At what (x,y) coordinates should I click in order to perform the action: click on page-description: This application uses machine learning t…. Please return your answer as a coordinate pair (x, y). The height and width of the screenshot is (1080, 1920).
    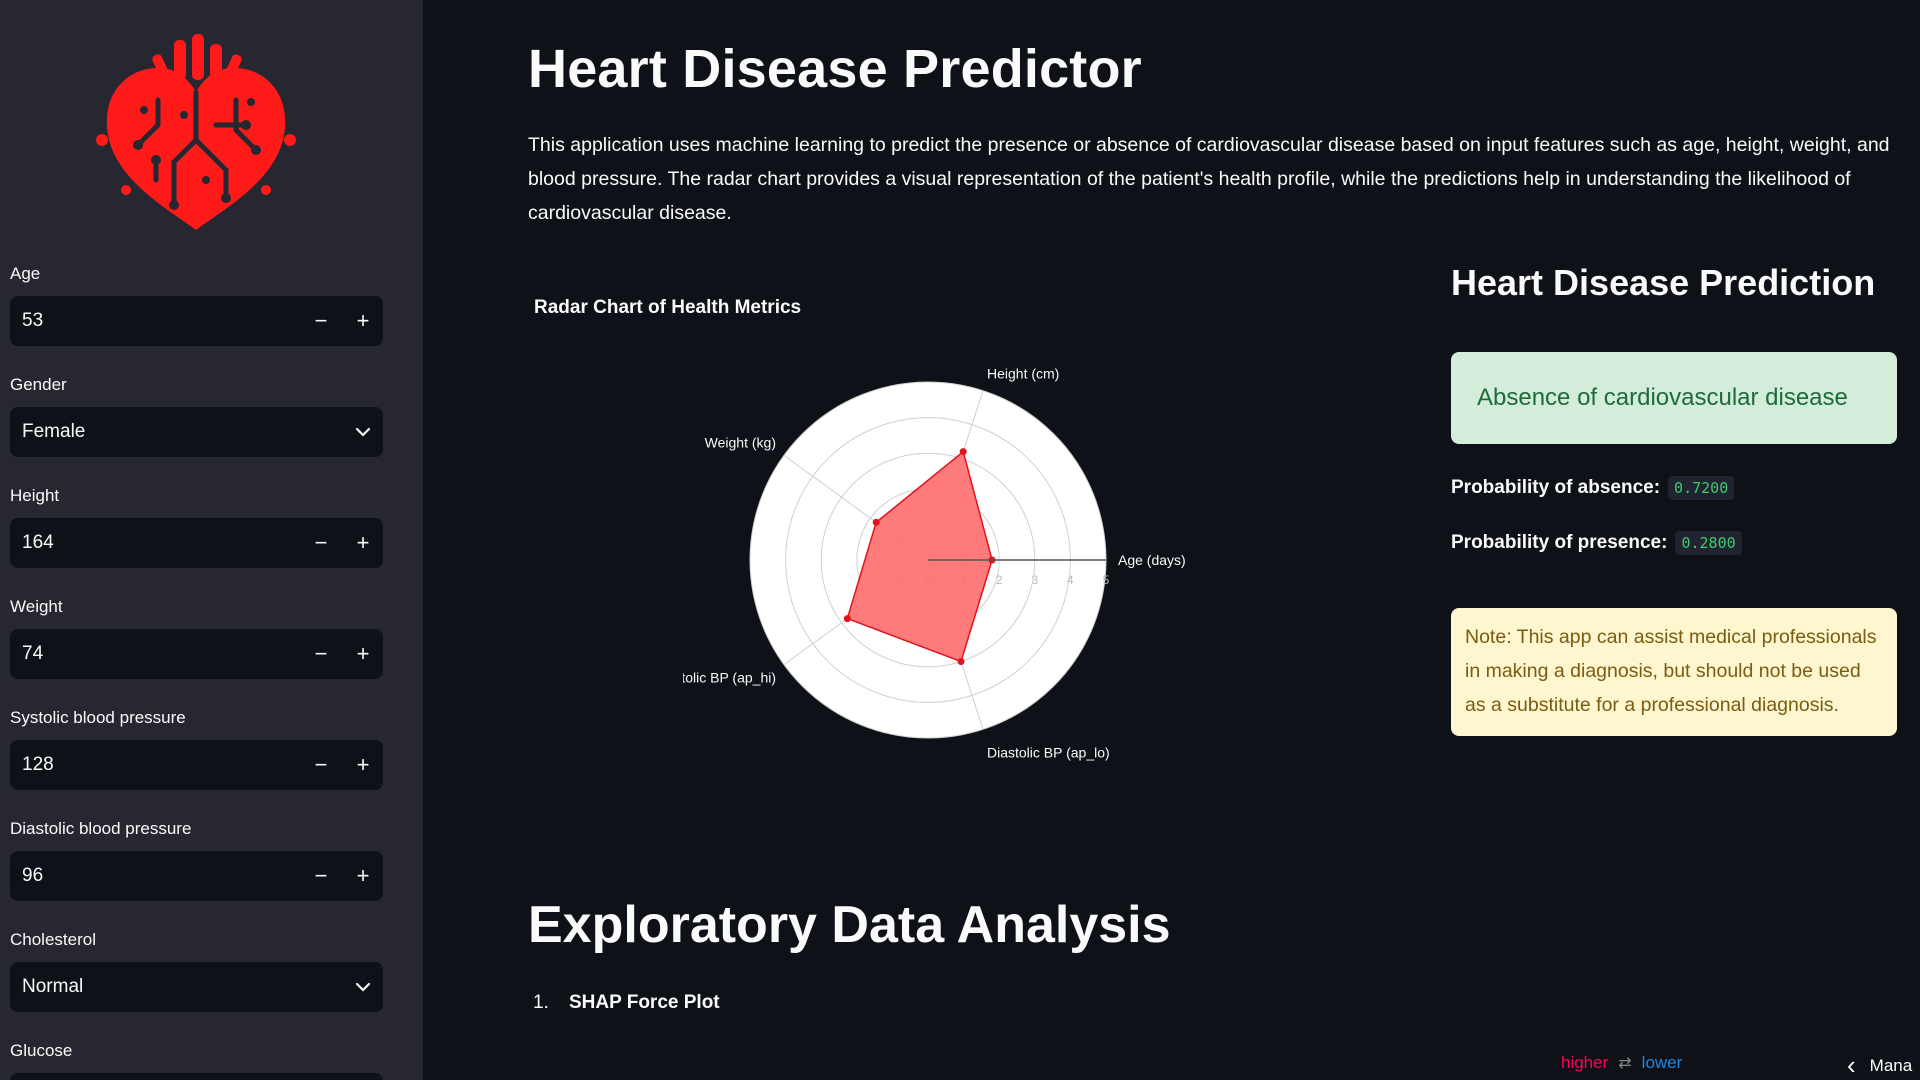
    Looking at the image, I should click on (1209, 179).